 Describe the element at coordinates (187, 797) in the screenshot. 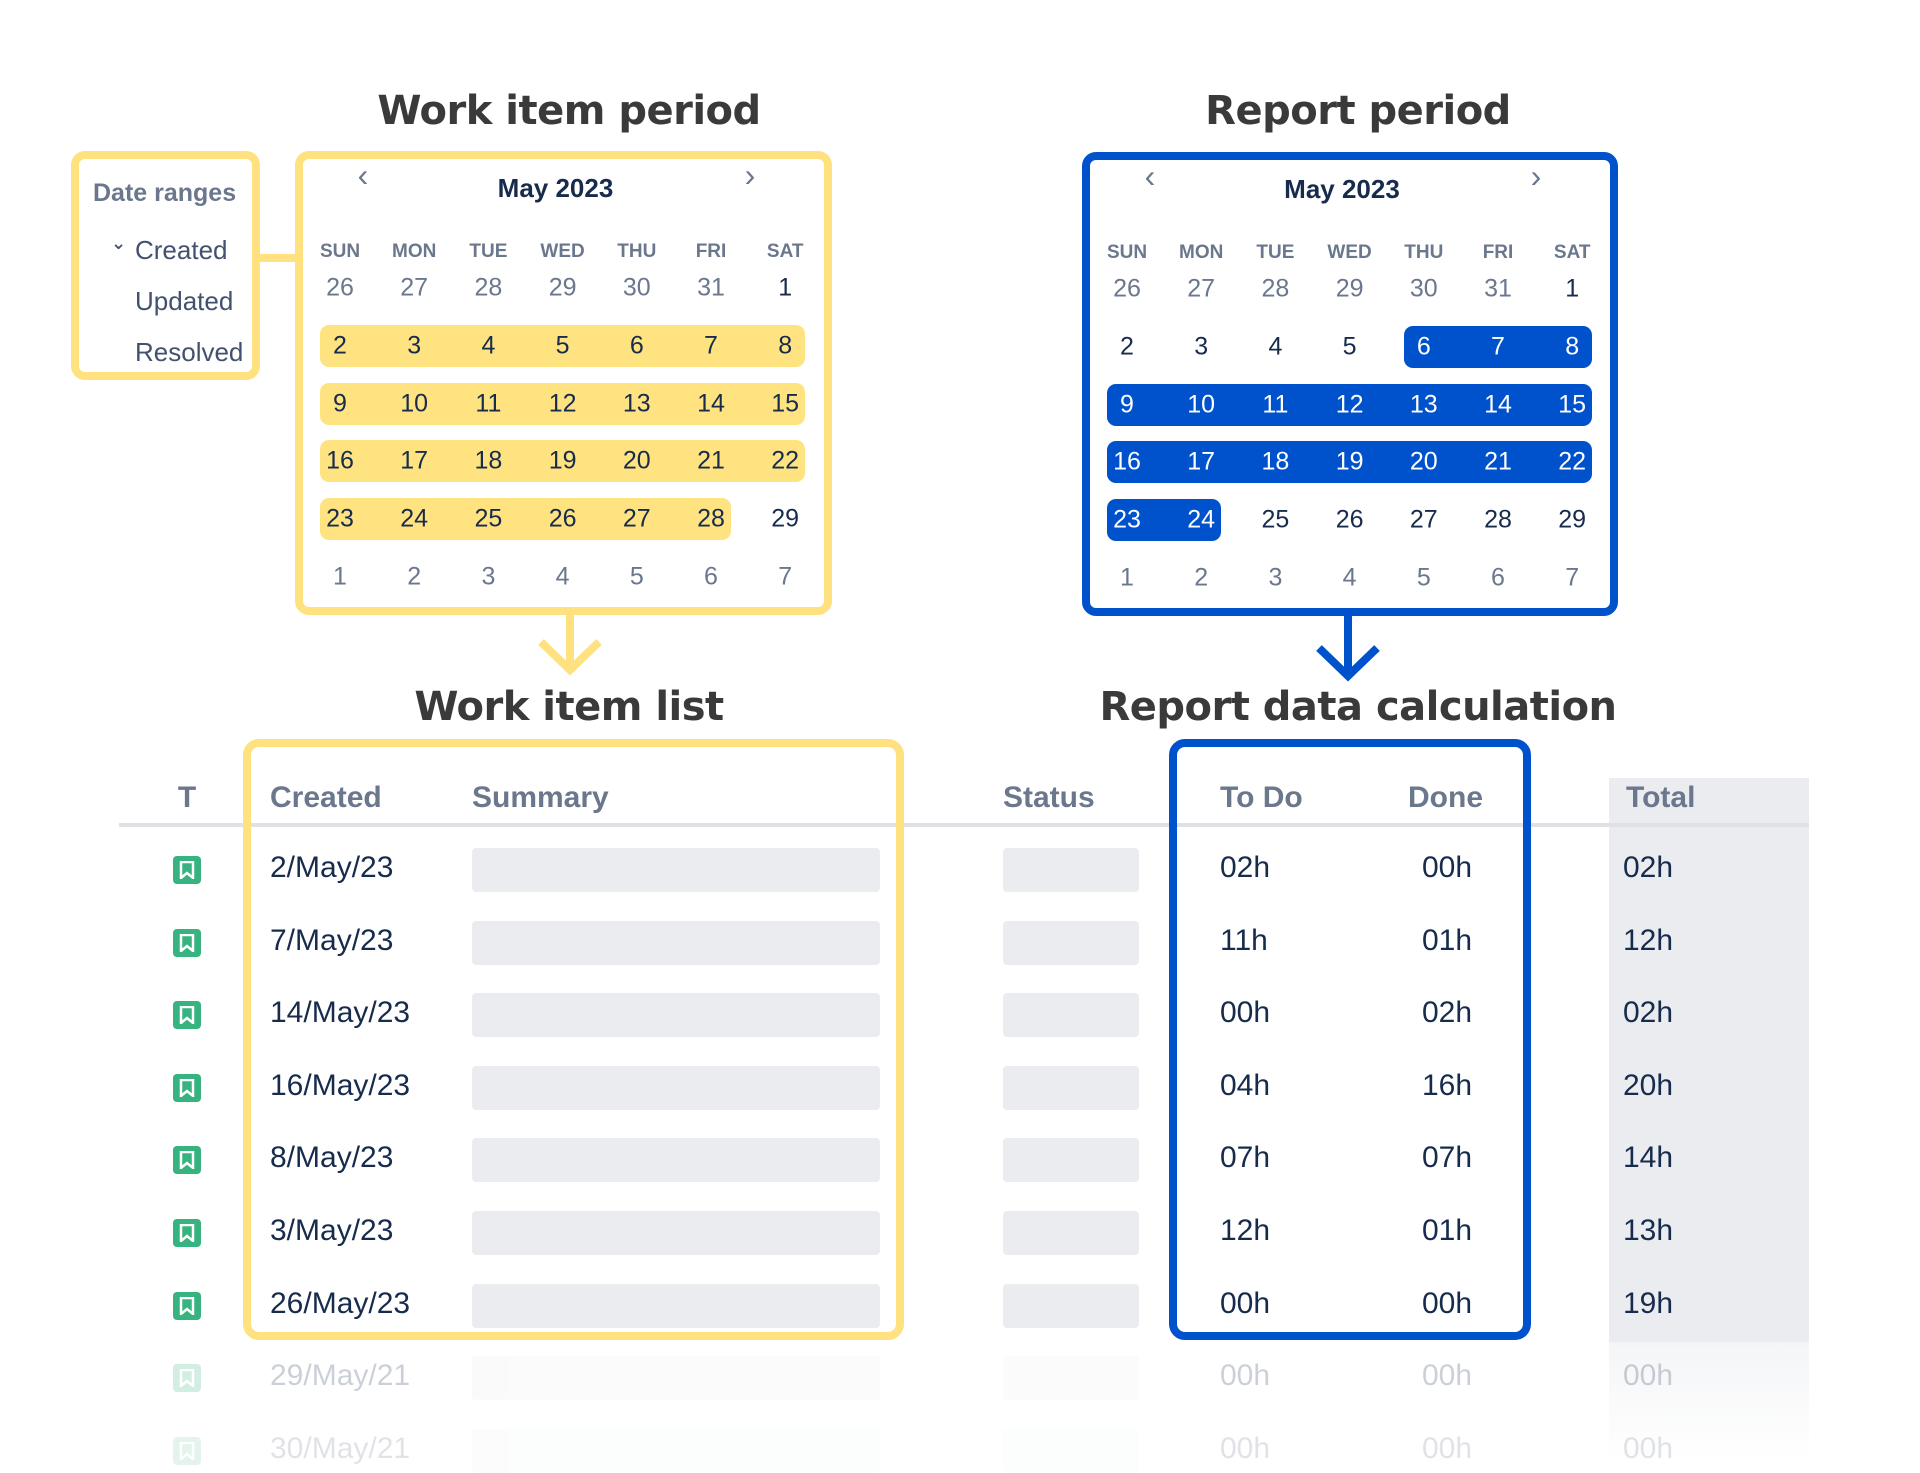

I see `header-type: T` at that location.